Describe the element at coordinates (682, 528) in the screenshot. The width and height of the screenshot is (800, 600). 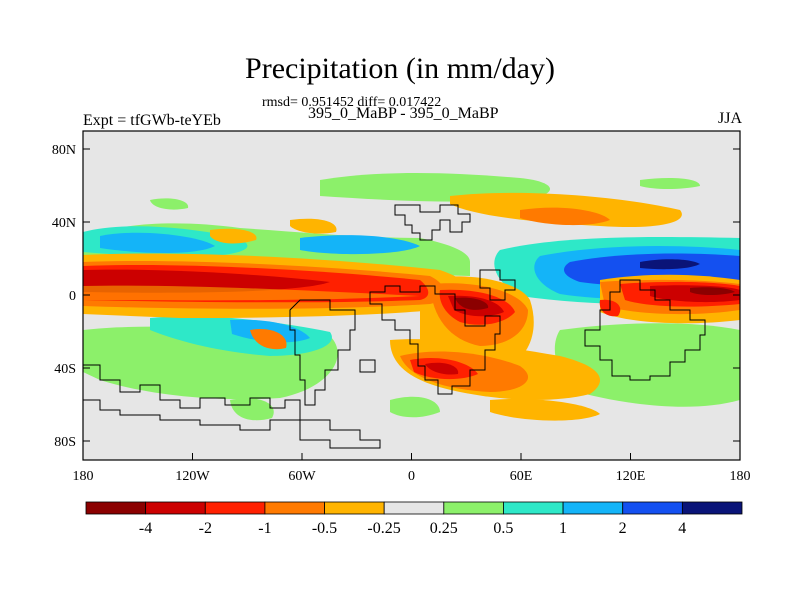
I see `colorbar-label-10: 4` at that location.